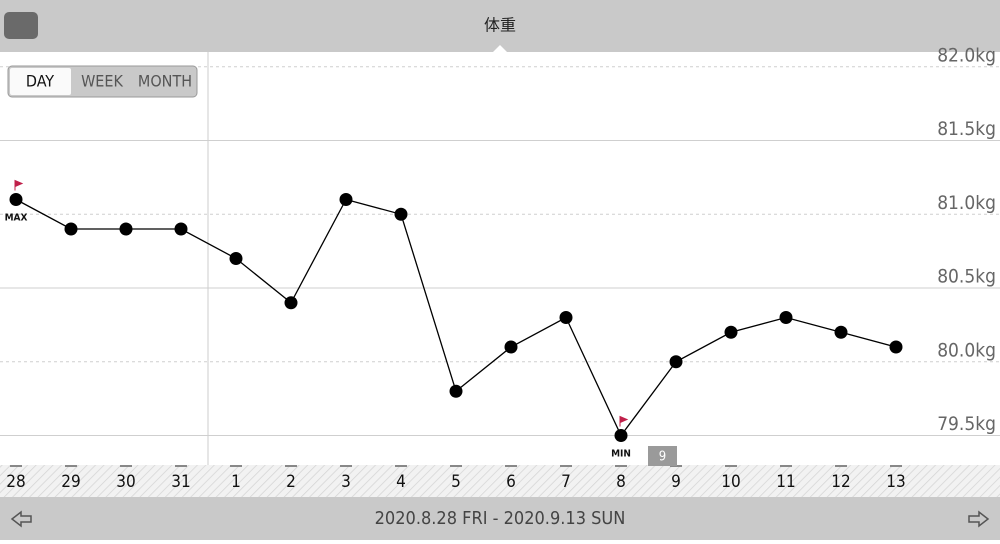 The height and width of the screenshot is (544, 1000). What do you see at coordinates (165, 81) in the screenshot?
I see `month-button: MONTH` at bounding box center [165, 81].